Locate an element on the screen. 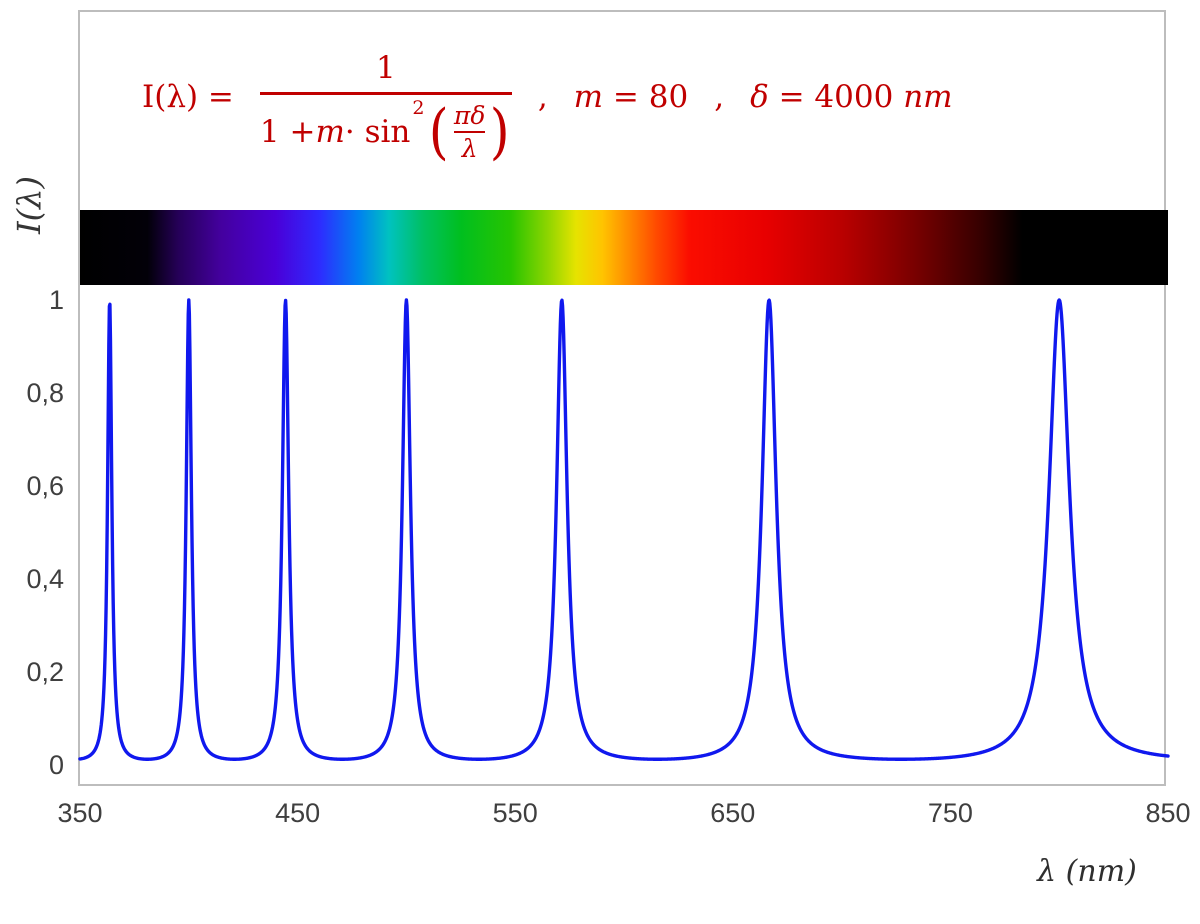 The width and height of the screenshot is (1200, 924). fraction-denominator: 1 + m · sin 2 ( πδ λ ) is located at coordinates (385, 131).